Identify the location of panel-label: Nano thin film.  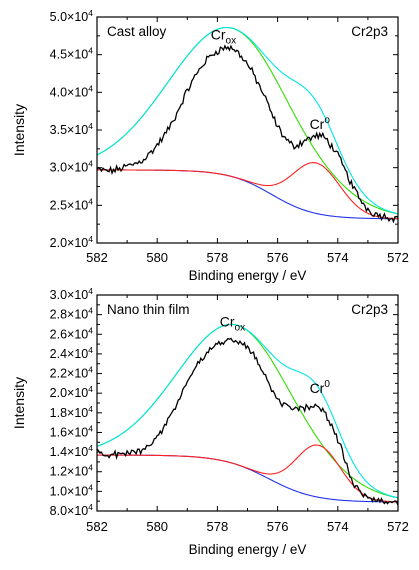
(148, 309).